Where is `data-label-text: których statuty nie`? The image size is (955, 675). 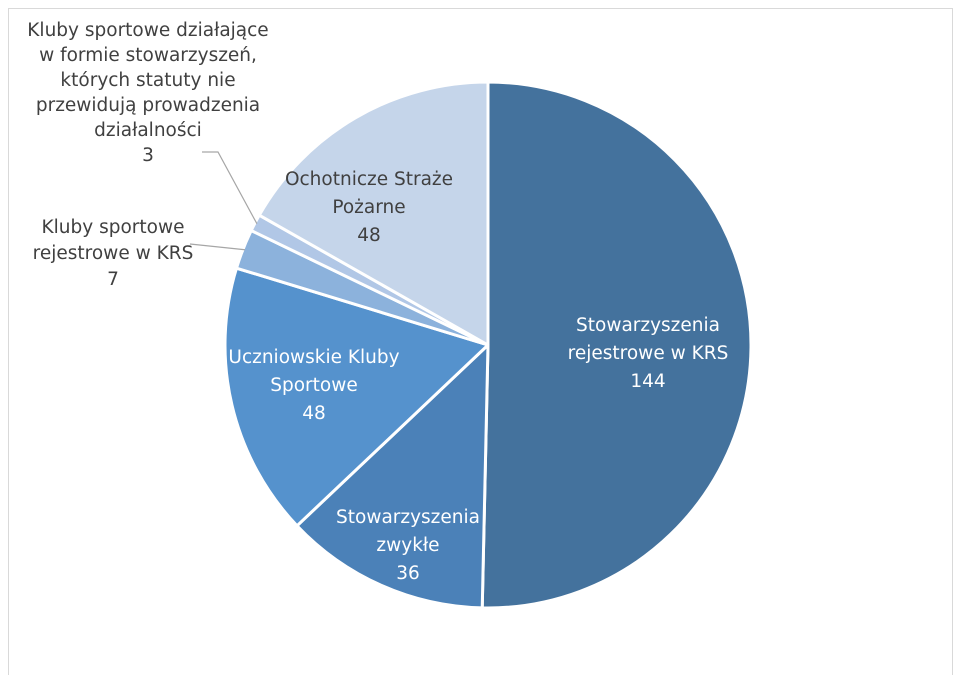 data-label-text: których statuty nie is located at coordinates (147, 80).